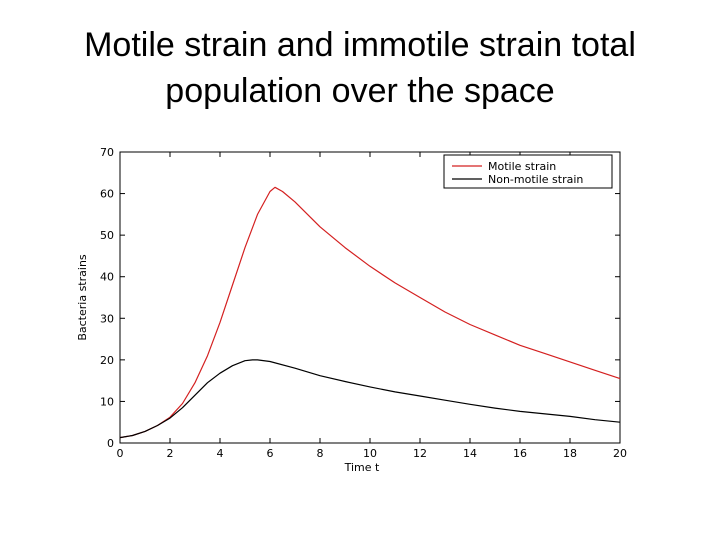  What do you see at coordinates (110, 443) in the screenshot?
I see `y-tick-label: 0` at bounding box center [110, 443].